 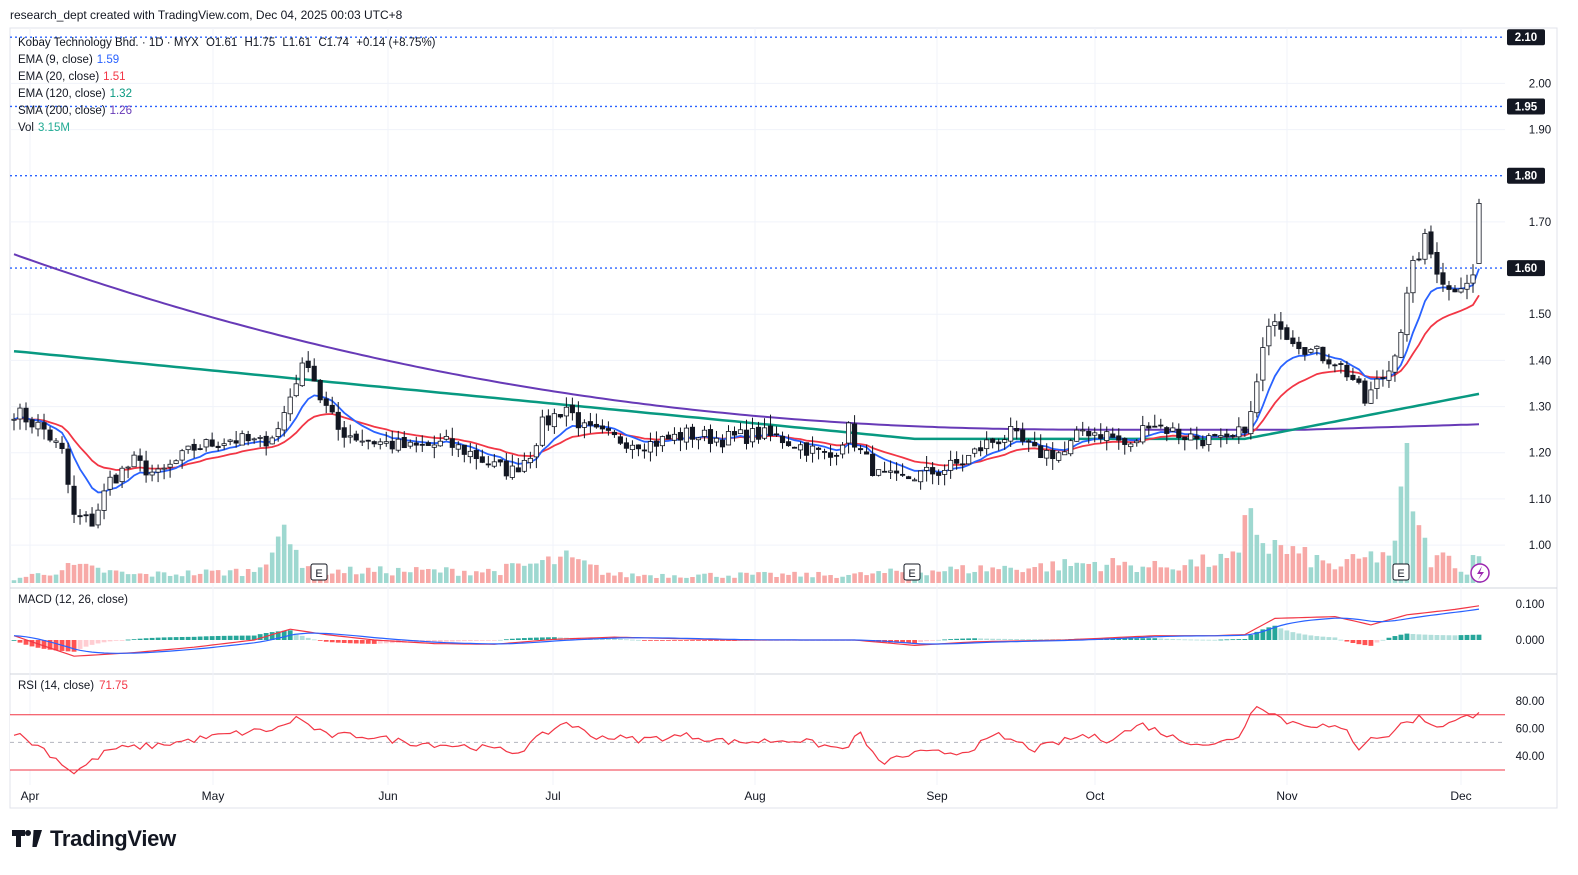 What do you see at coordinates (746, 740) in the screenshot?
I see `rsi-line` at bounding box center [746, 740].